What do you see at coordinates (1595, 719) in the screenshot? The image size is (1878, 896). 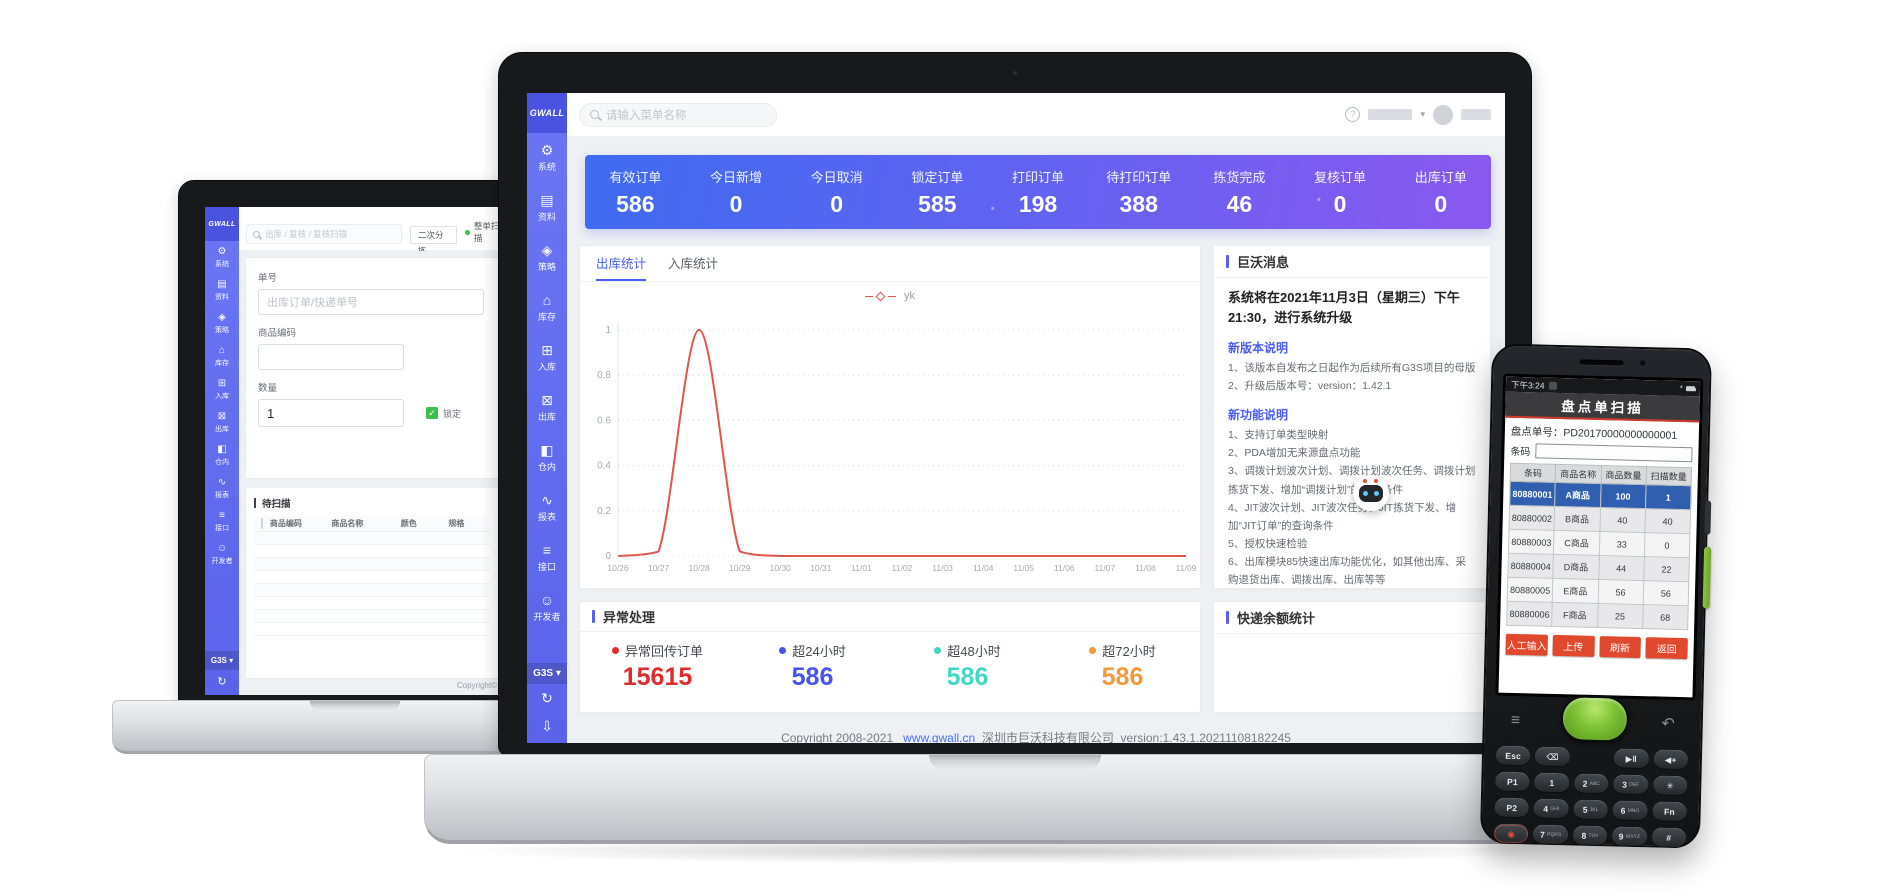 I see `scan-button` at bounding box center [1595, 719].